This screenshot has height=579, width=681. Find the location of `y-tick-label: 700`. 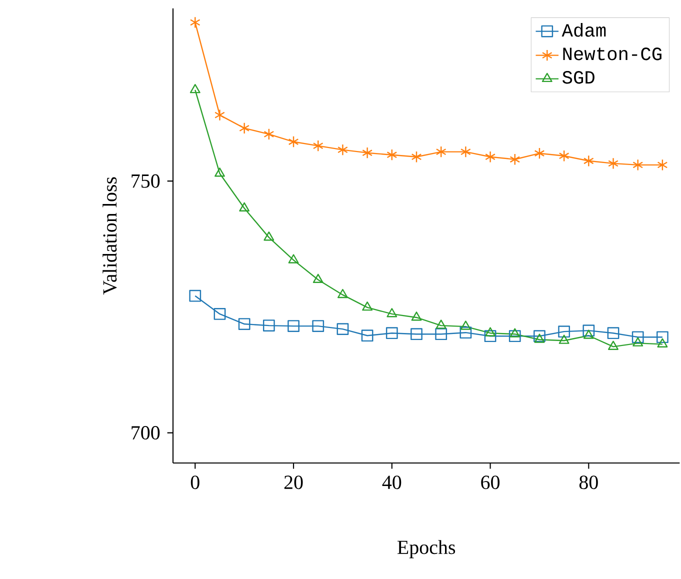

y-tick-label: 700 is located at coordinates (146, 433).